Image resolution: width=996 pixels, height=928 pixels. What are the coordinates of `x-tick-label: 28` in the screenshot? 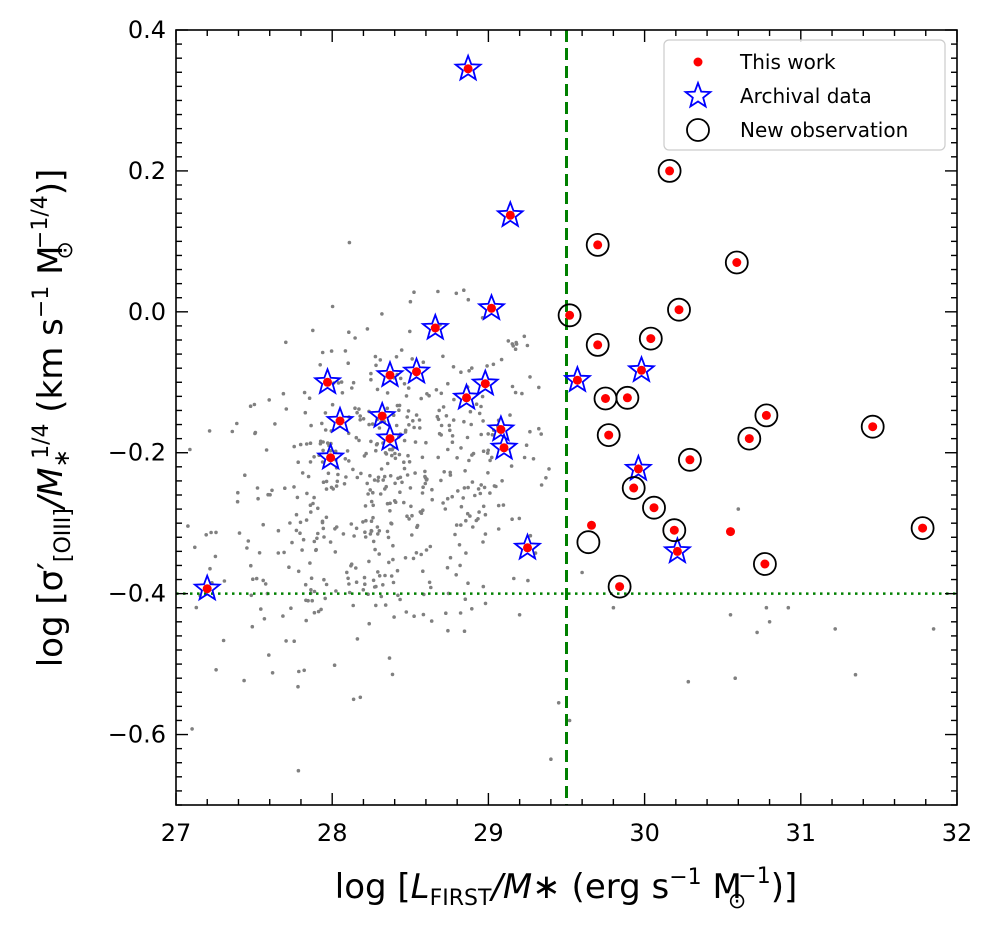 It's located at (332, 833).